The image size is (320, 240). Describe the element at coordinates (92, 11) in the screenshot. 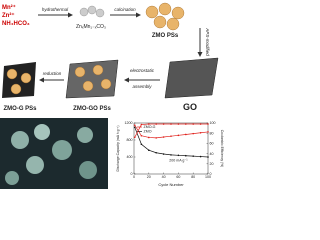

I see `carbonate-spheres` at that location.